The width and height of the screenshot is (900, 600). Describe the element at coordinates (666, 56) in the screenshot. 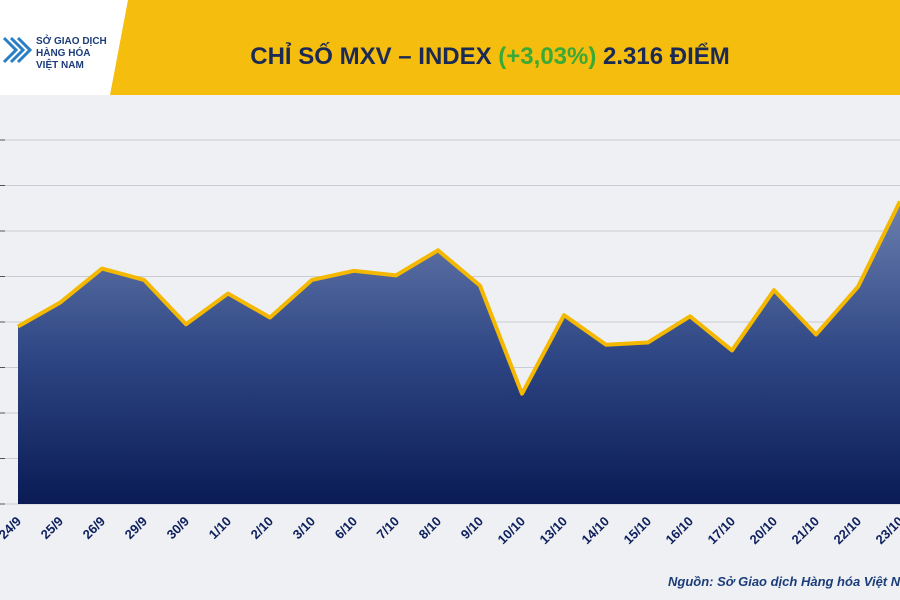

I see `title-part: 2.316 ĐIỂM` at that location.